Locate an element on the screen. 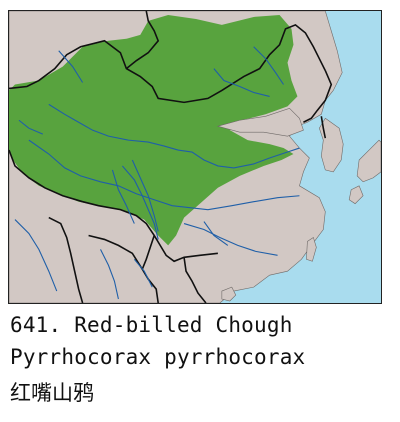 This screenshot has height=422, width=400. range-gap-north is located at coordinates (260, 122).